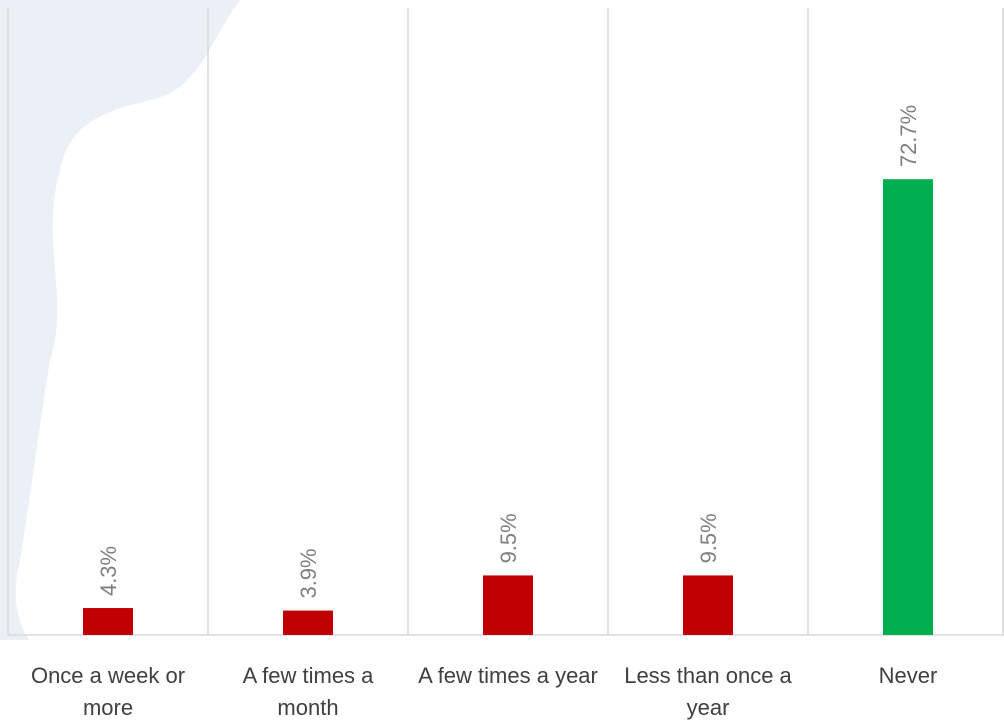 Image resolution: width=1004 pixels, height=727 pixels. Describe the element at coordinates (508, 675) in the screenshot. I see `x-tick-label: A few times a year` at that location.